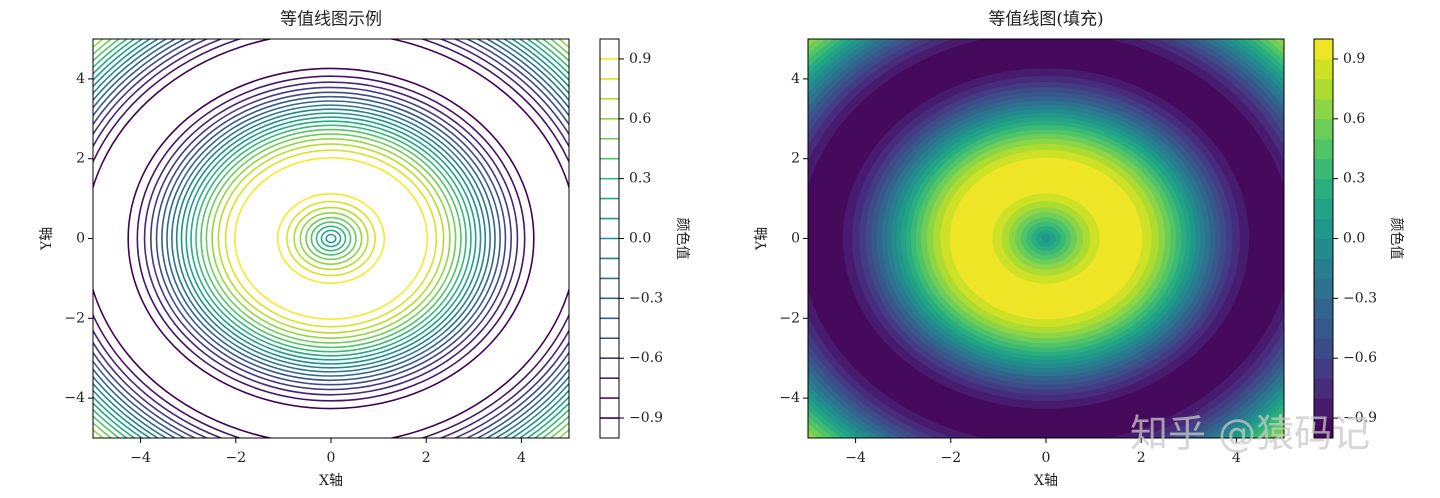  I want to click on colorbar-label: 颜色值, so click(682, 239).